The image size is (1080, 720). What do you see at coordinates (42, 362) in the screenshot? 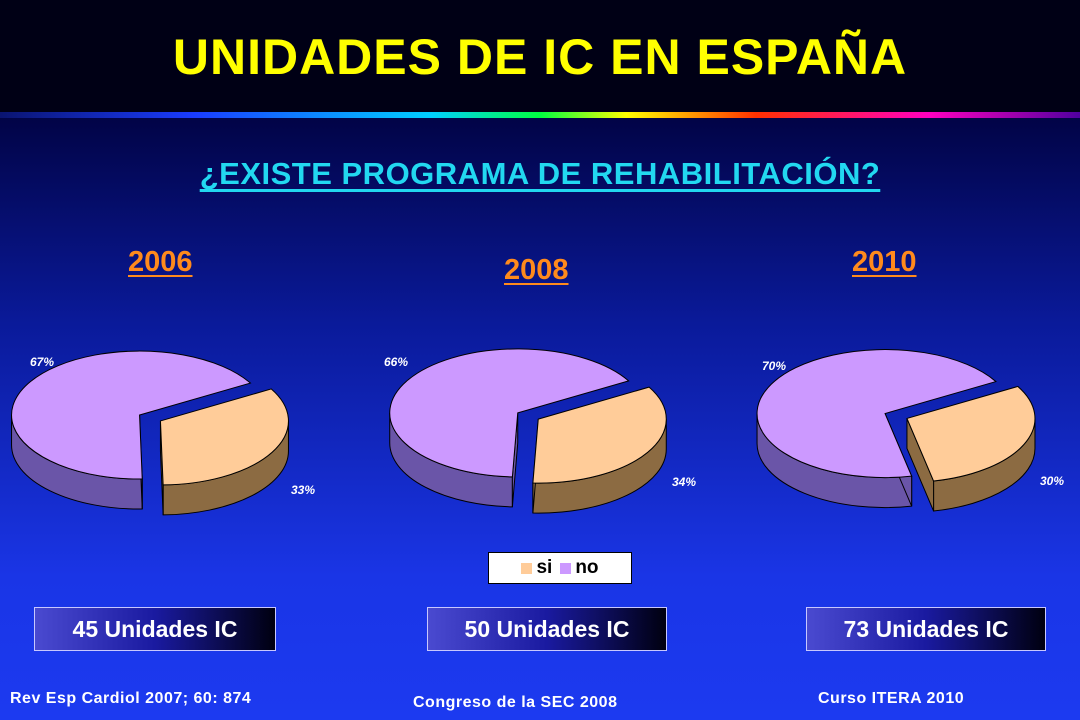
I see `pie-label-no-2006: 67%` at bounding box center [42, 362].